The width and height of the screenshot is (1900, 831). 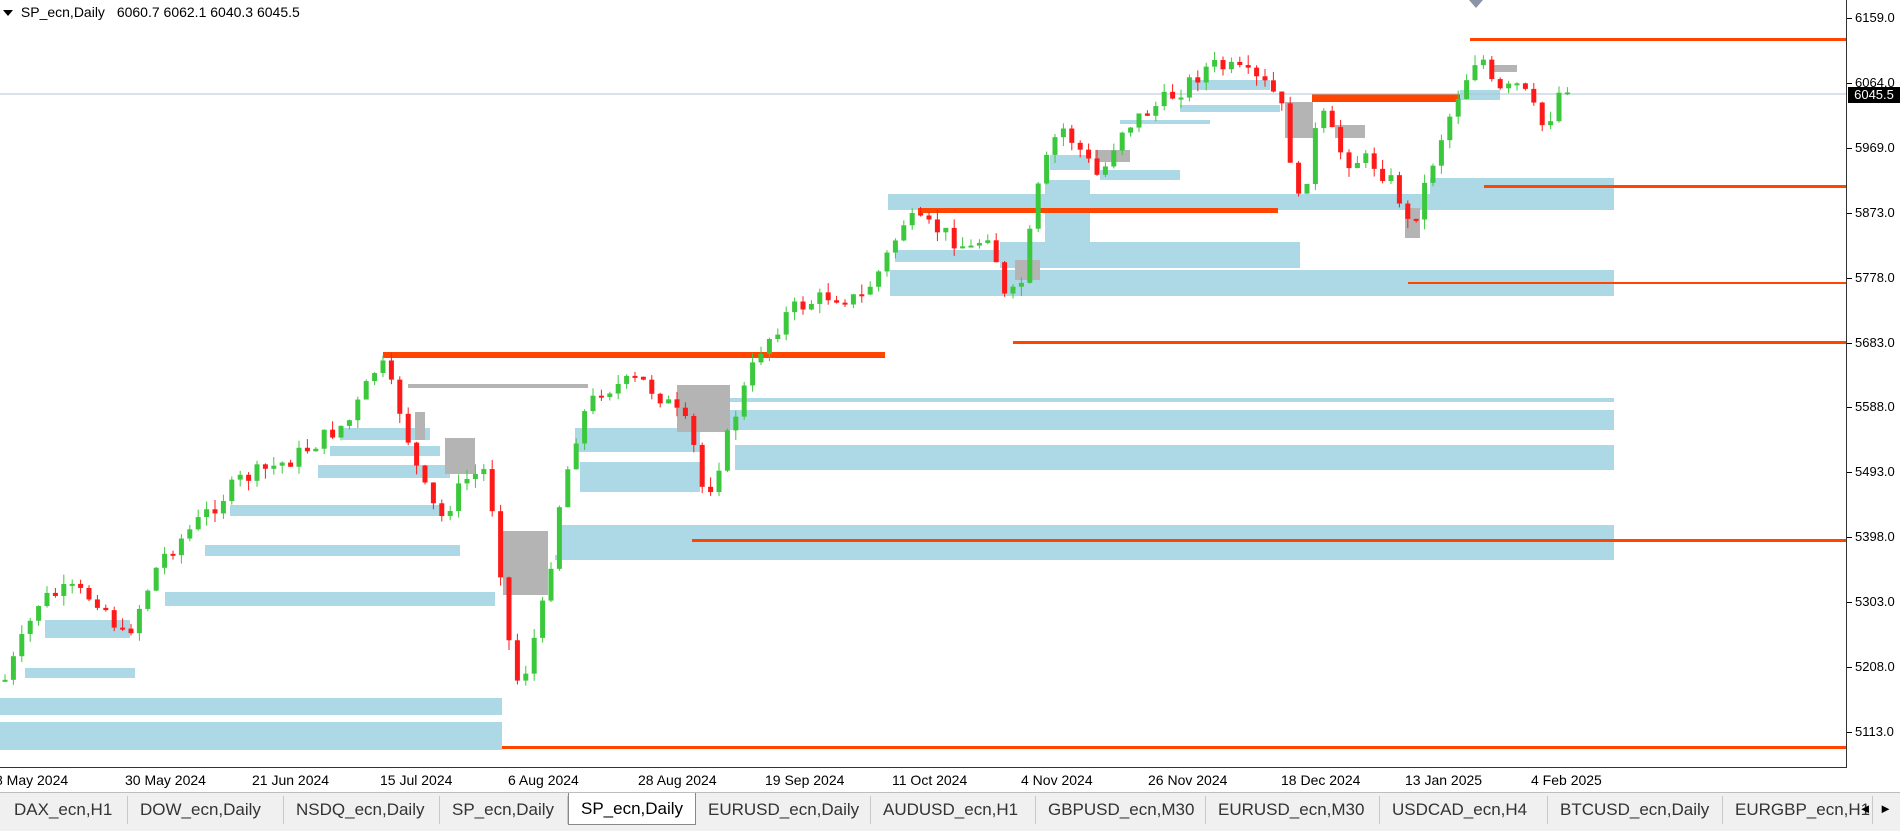 What do you see at coordinates (1871, 602) in the screenshot?
I see `price-tick-label: 5303.0` at bounding box center [1871, 602].